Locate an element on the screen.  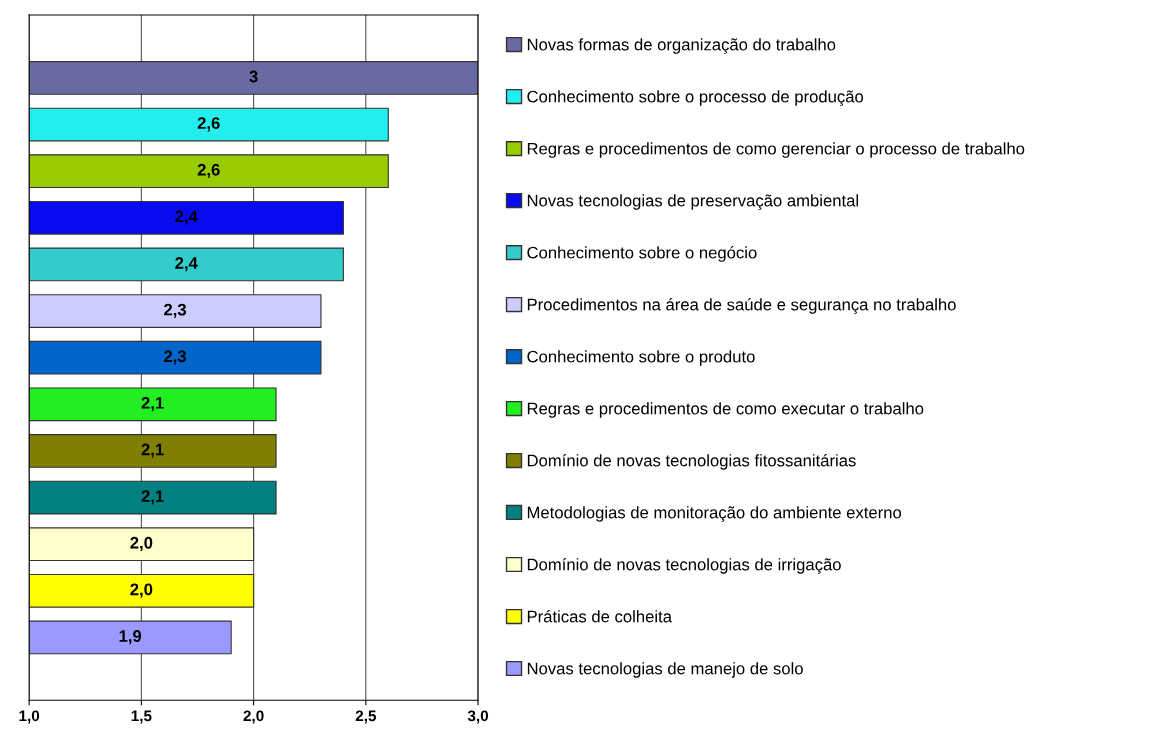
legend-label: Conhecimento sobre o negócio is located at coordinates (642, 254).